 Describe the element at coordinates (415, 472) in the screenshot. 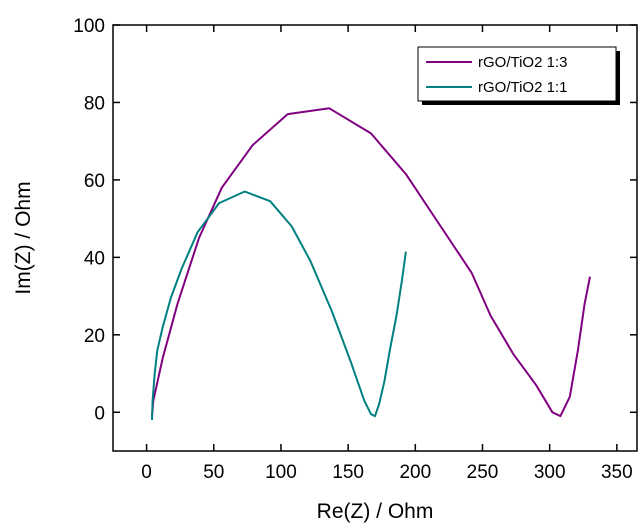

I see `x-tick-label: 200` at that location.